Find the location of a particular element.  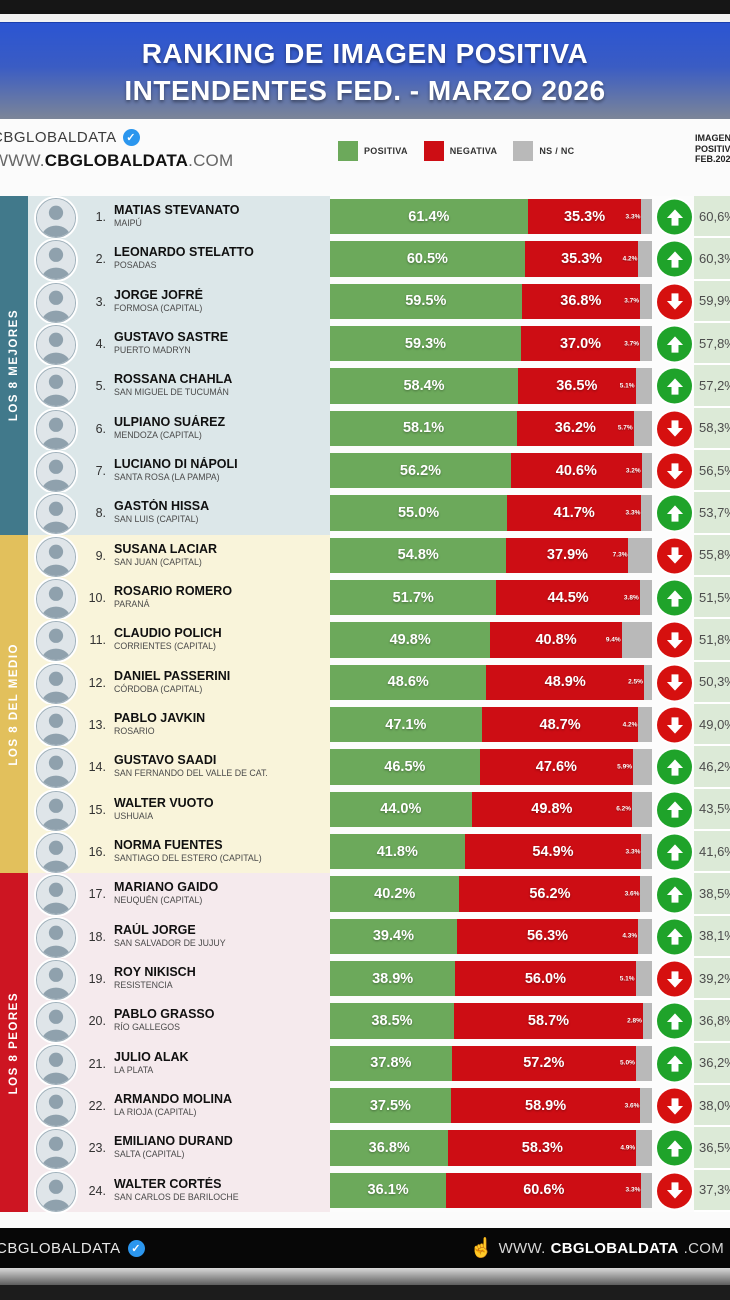

mayor-info: DANIEL PASSERINI CÓRDOBA (CAPITAL) is located at coordinates (221, 682).